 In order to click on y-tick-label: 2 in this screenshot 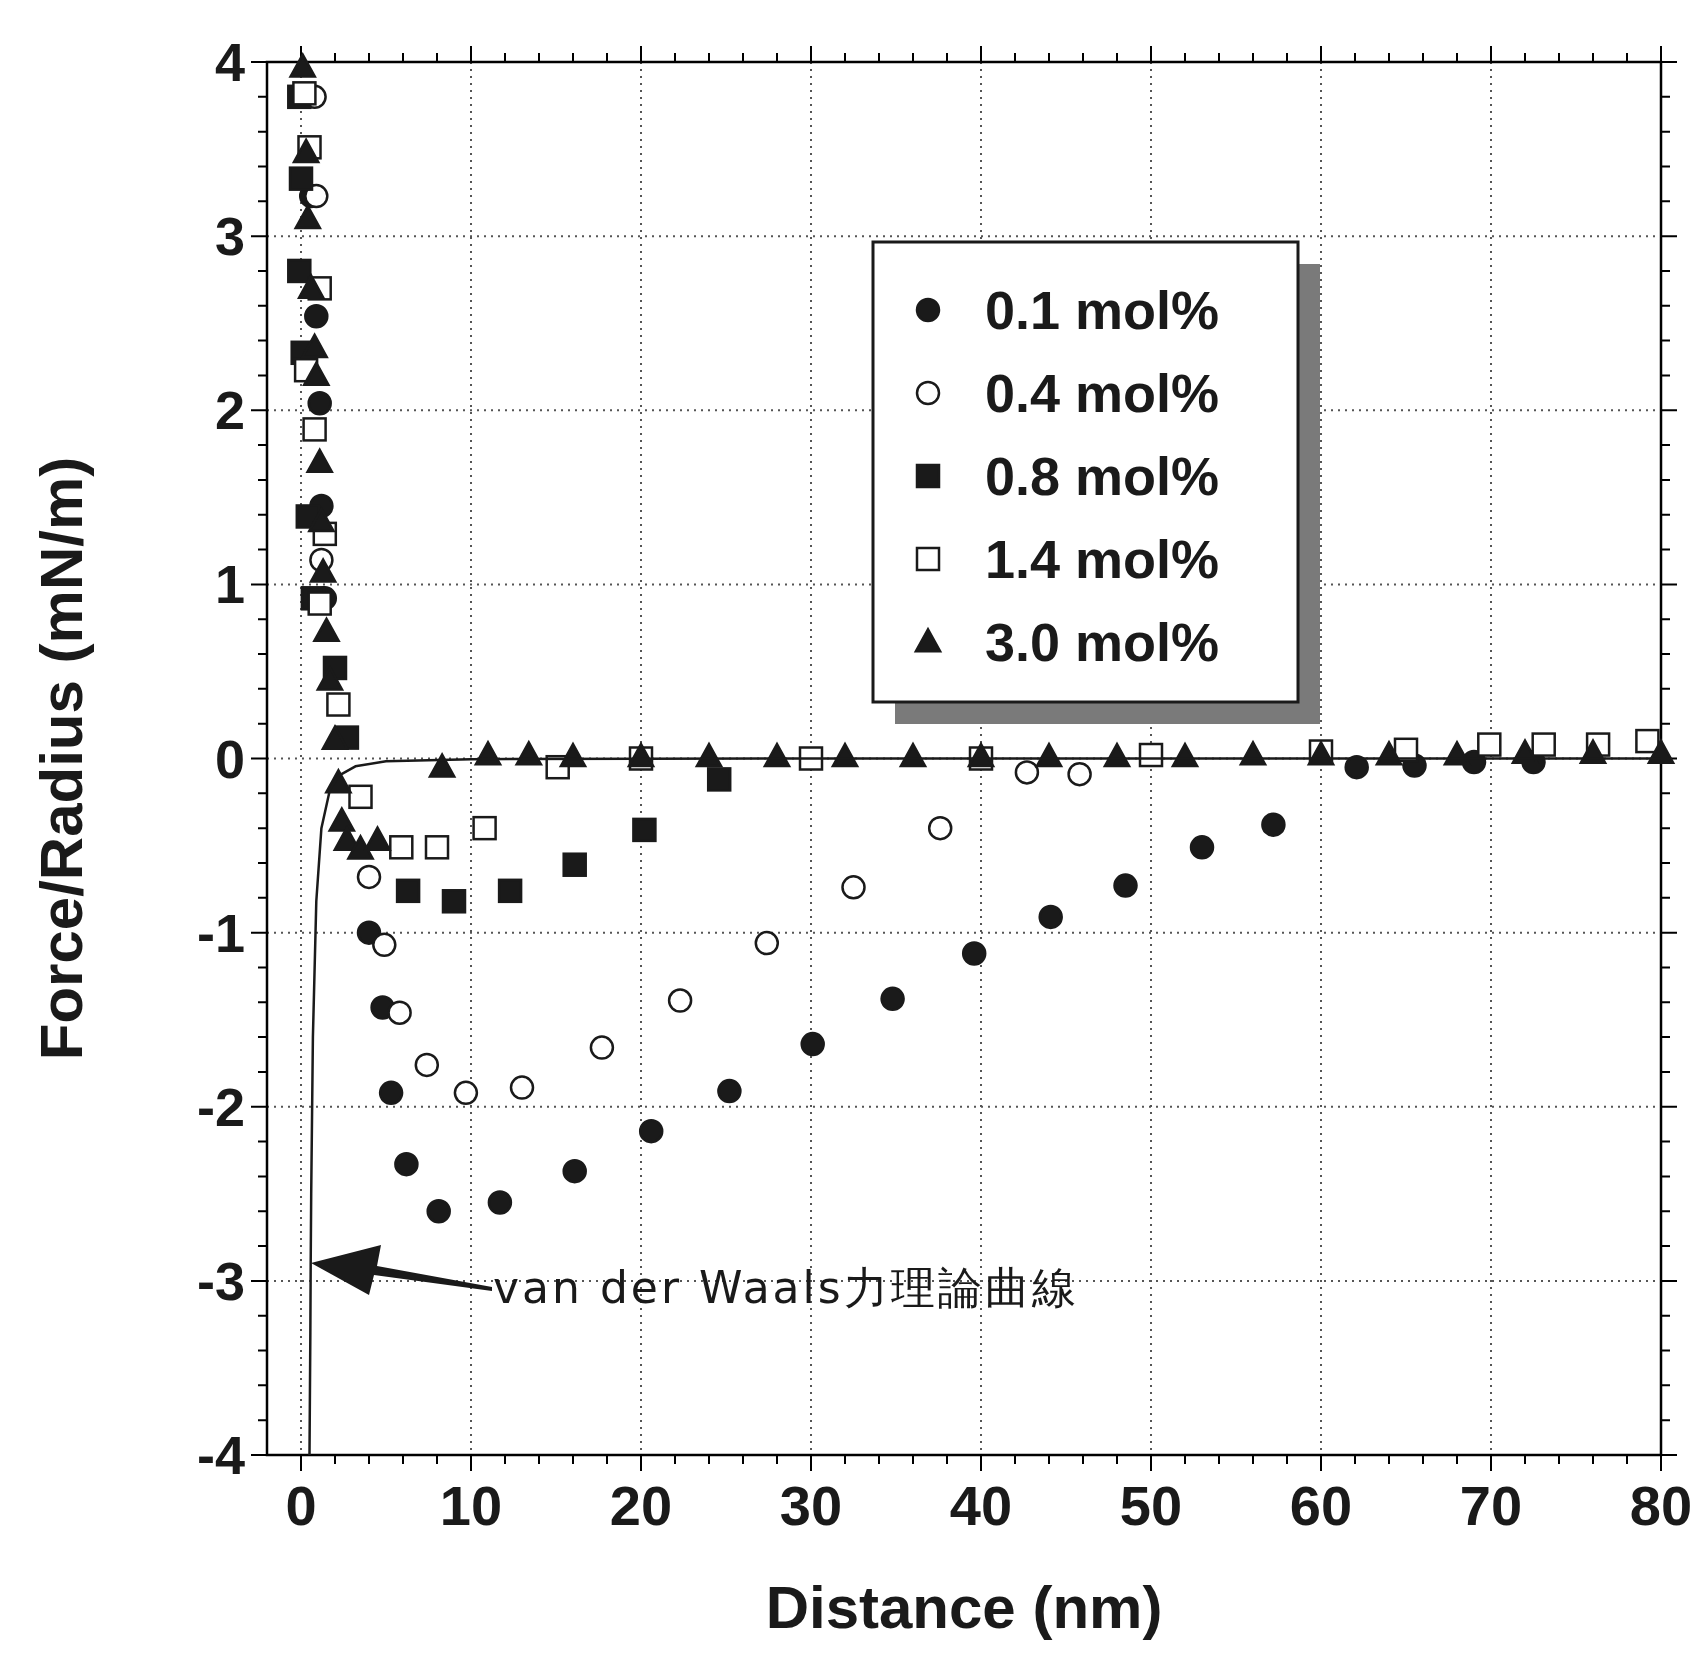, I will do `click(229, 410)`.